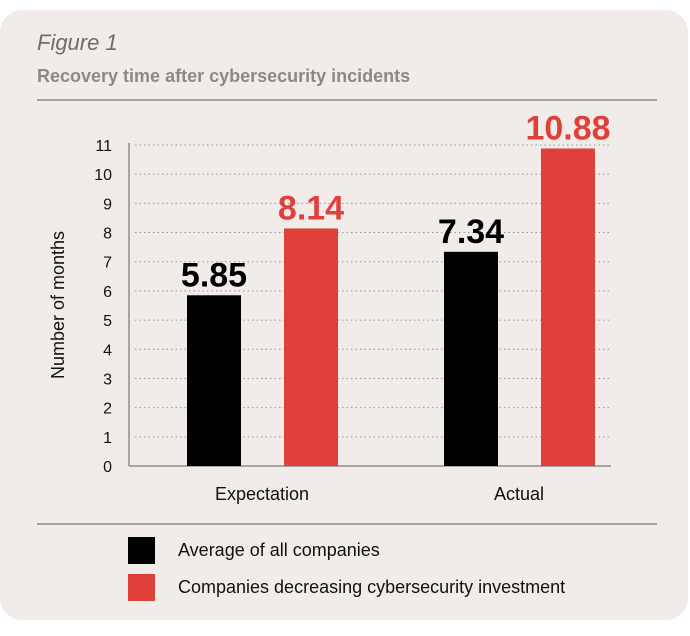  Describe the element at coordinates (141, 587) in the screenshot. I see `legend-swatch-red` at that location.